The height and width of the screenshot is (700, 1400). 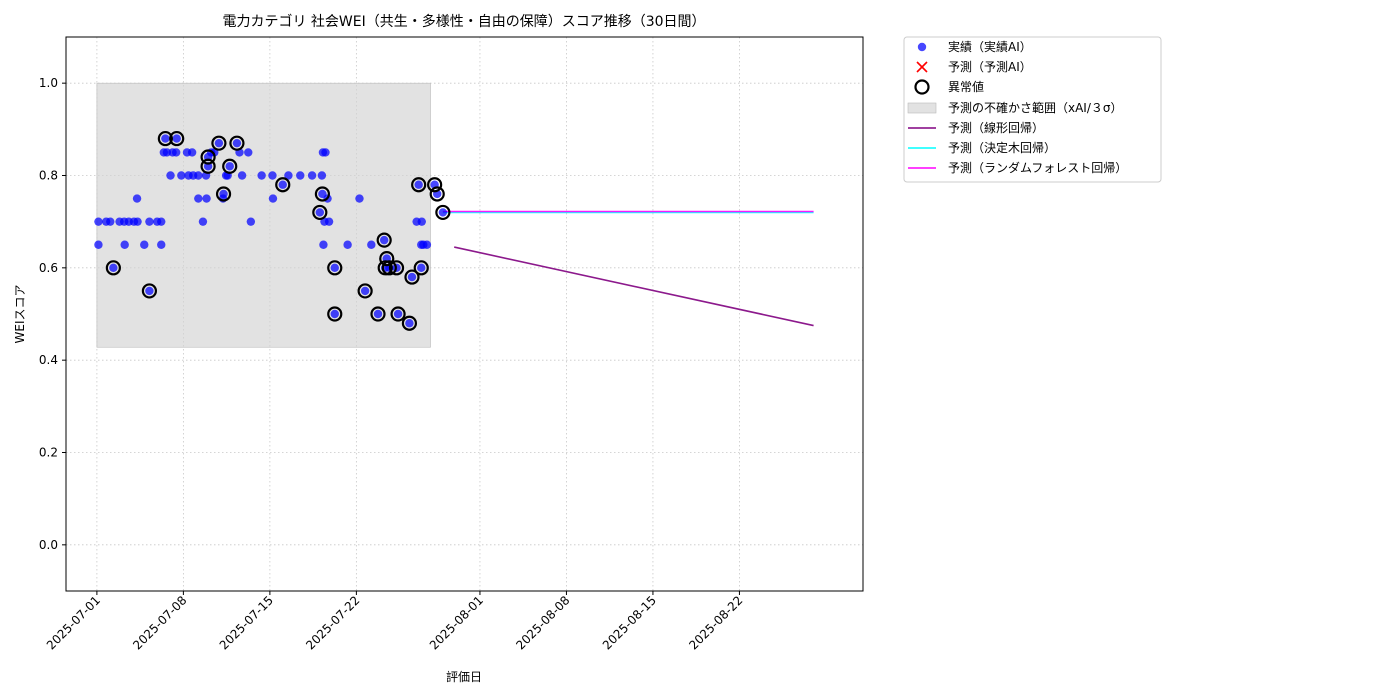 What do you see at coordinates (990, 67) in the screenshot?
I see `legend-label: 予測（予測AI）` at bounding box center [990, 67].